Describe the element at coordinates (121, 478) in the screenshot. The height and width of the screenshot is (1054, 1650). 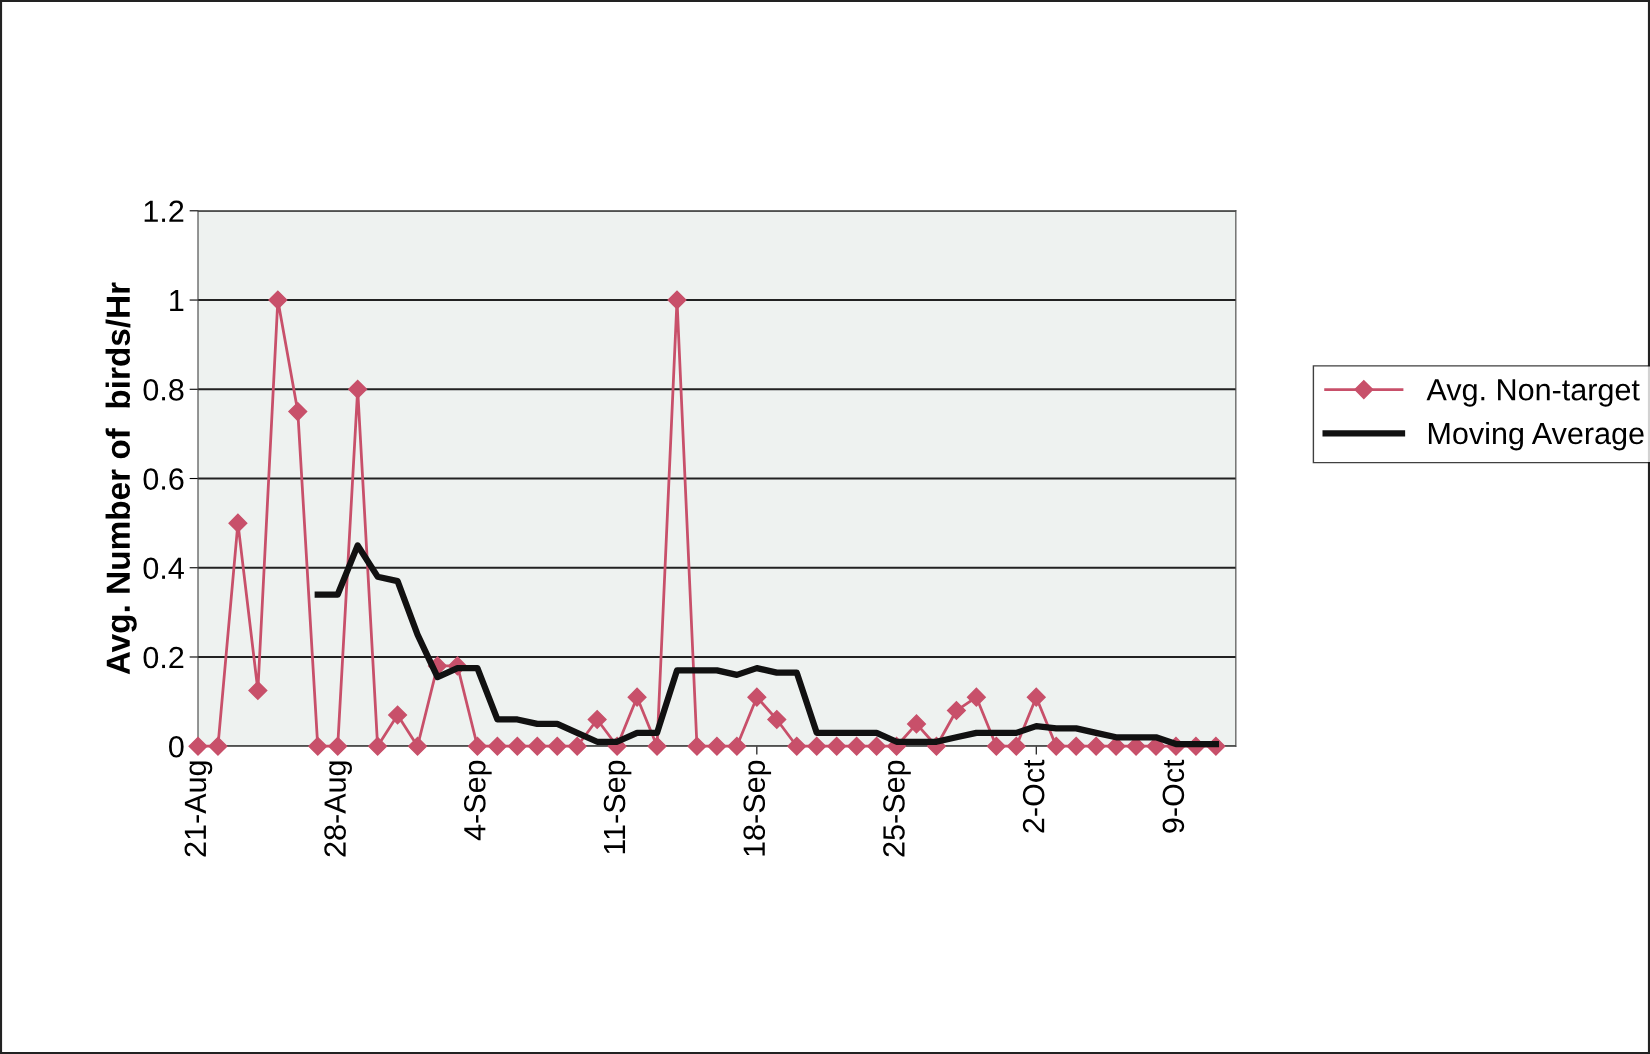
I see `y-axis-title: Avg. Number of birds/Hr` at that location.